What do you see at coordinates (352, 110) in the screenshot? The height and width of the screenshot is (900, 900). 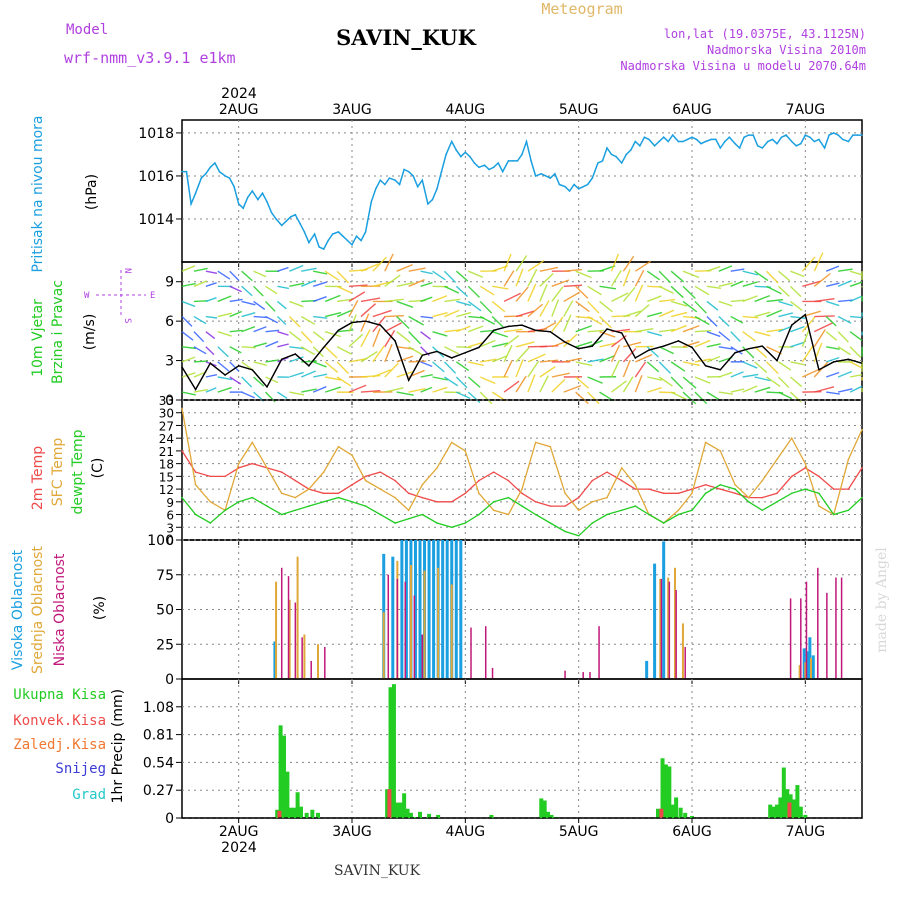 I see `top-date-tick-label: 3AUG` at bounding box center [352, 110].